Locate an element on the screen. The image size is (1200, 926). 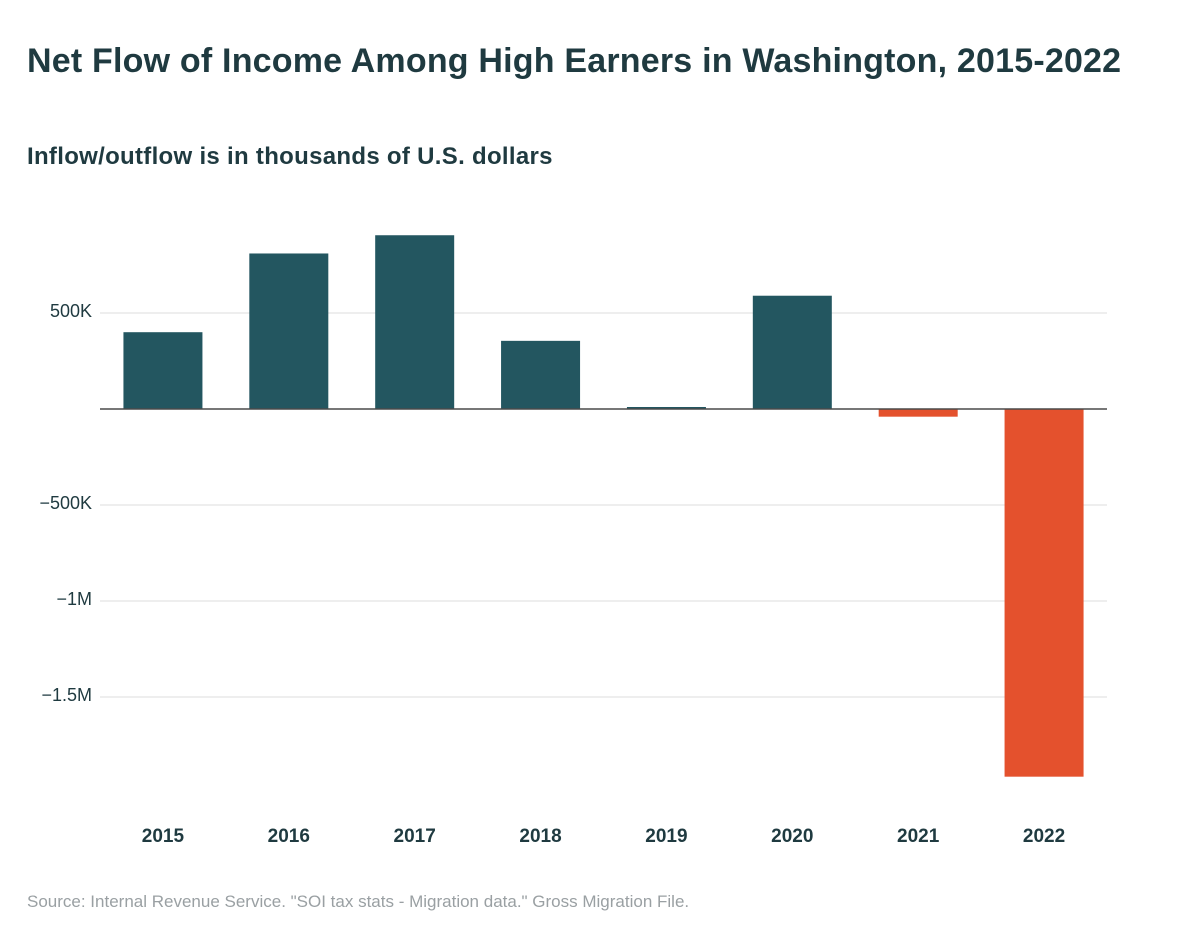
bar-2017 is located at coordinates (415, 322).